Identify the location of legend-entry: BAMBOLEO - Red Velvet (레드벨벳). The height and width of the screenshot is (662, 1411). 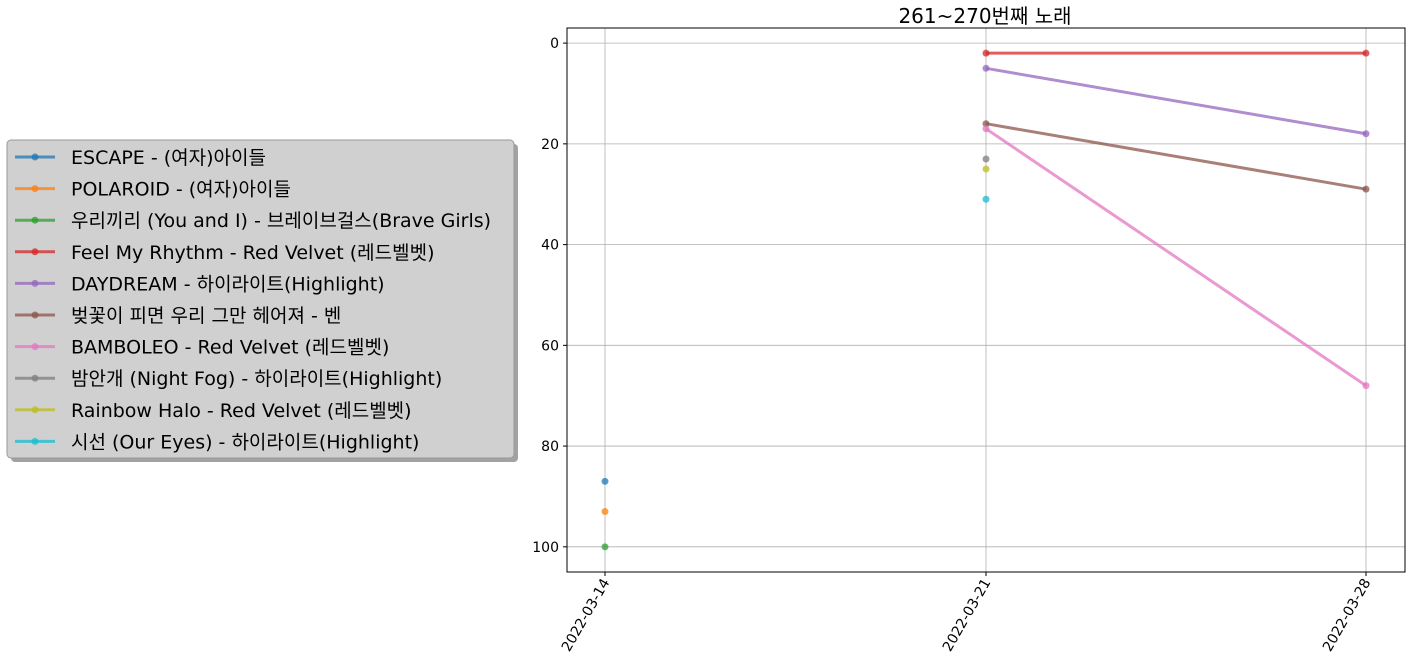
(202, 348).